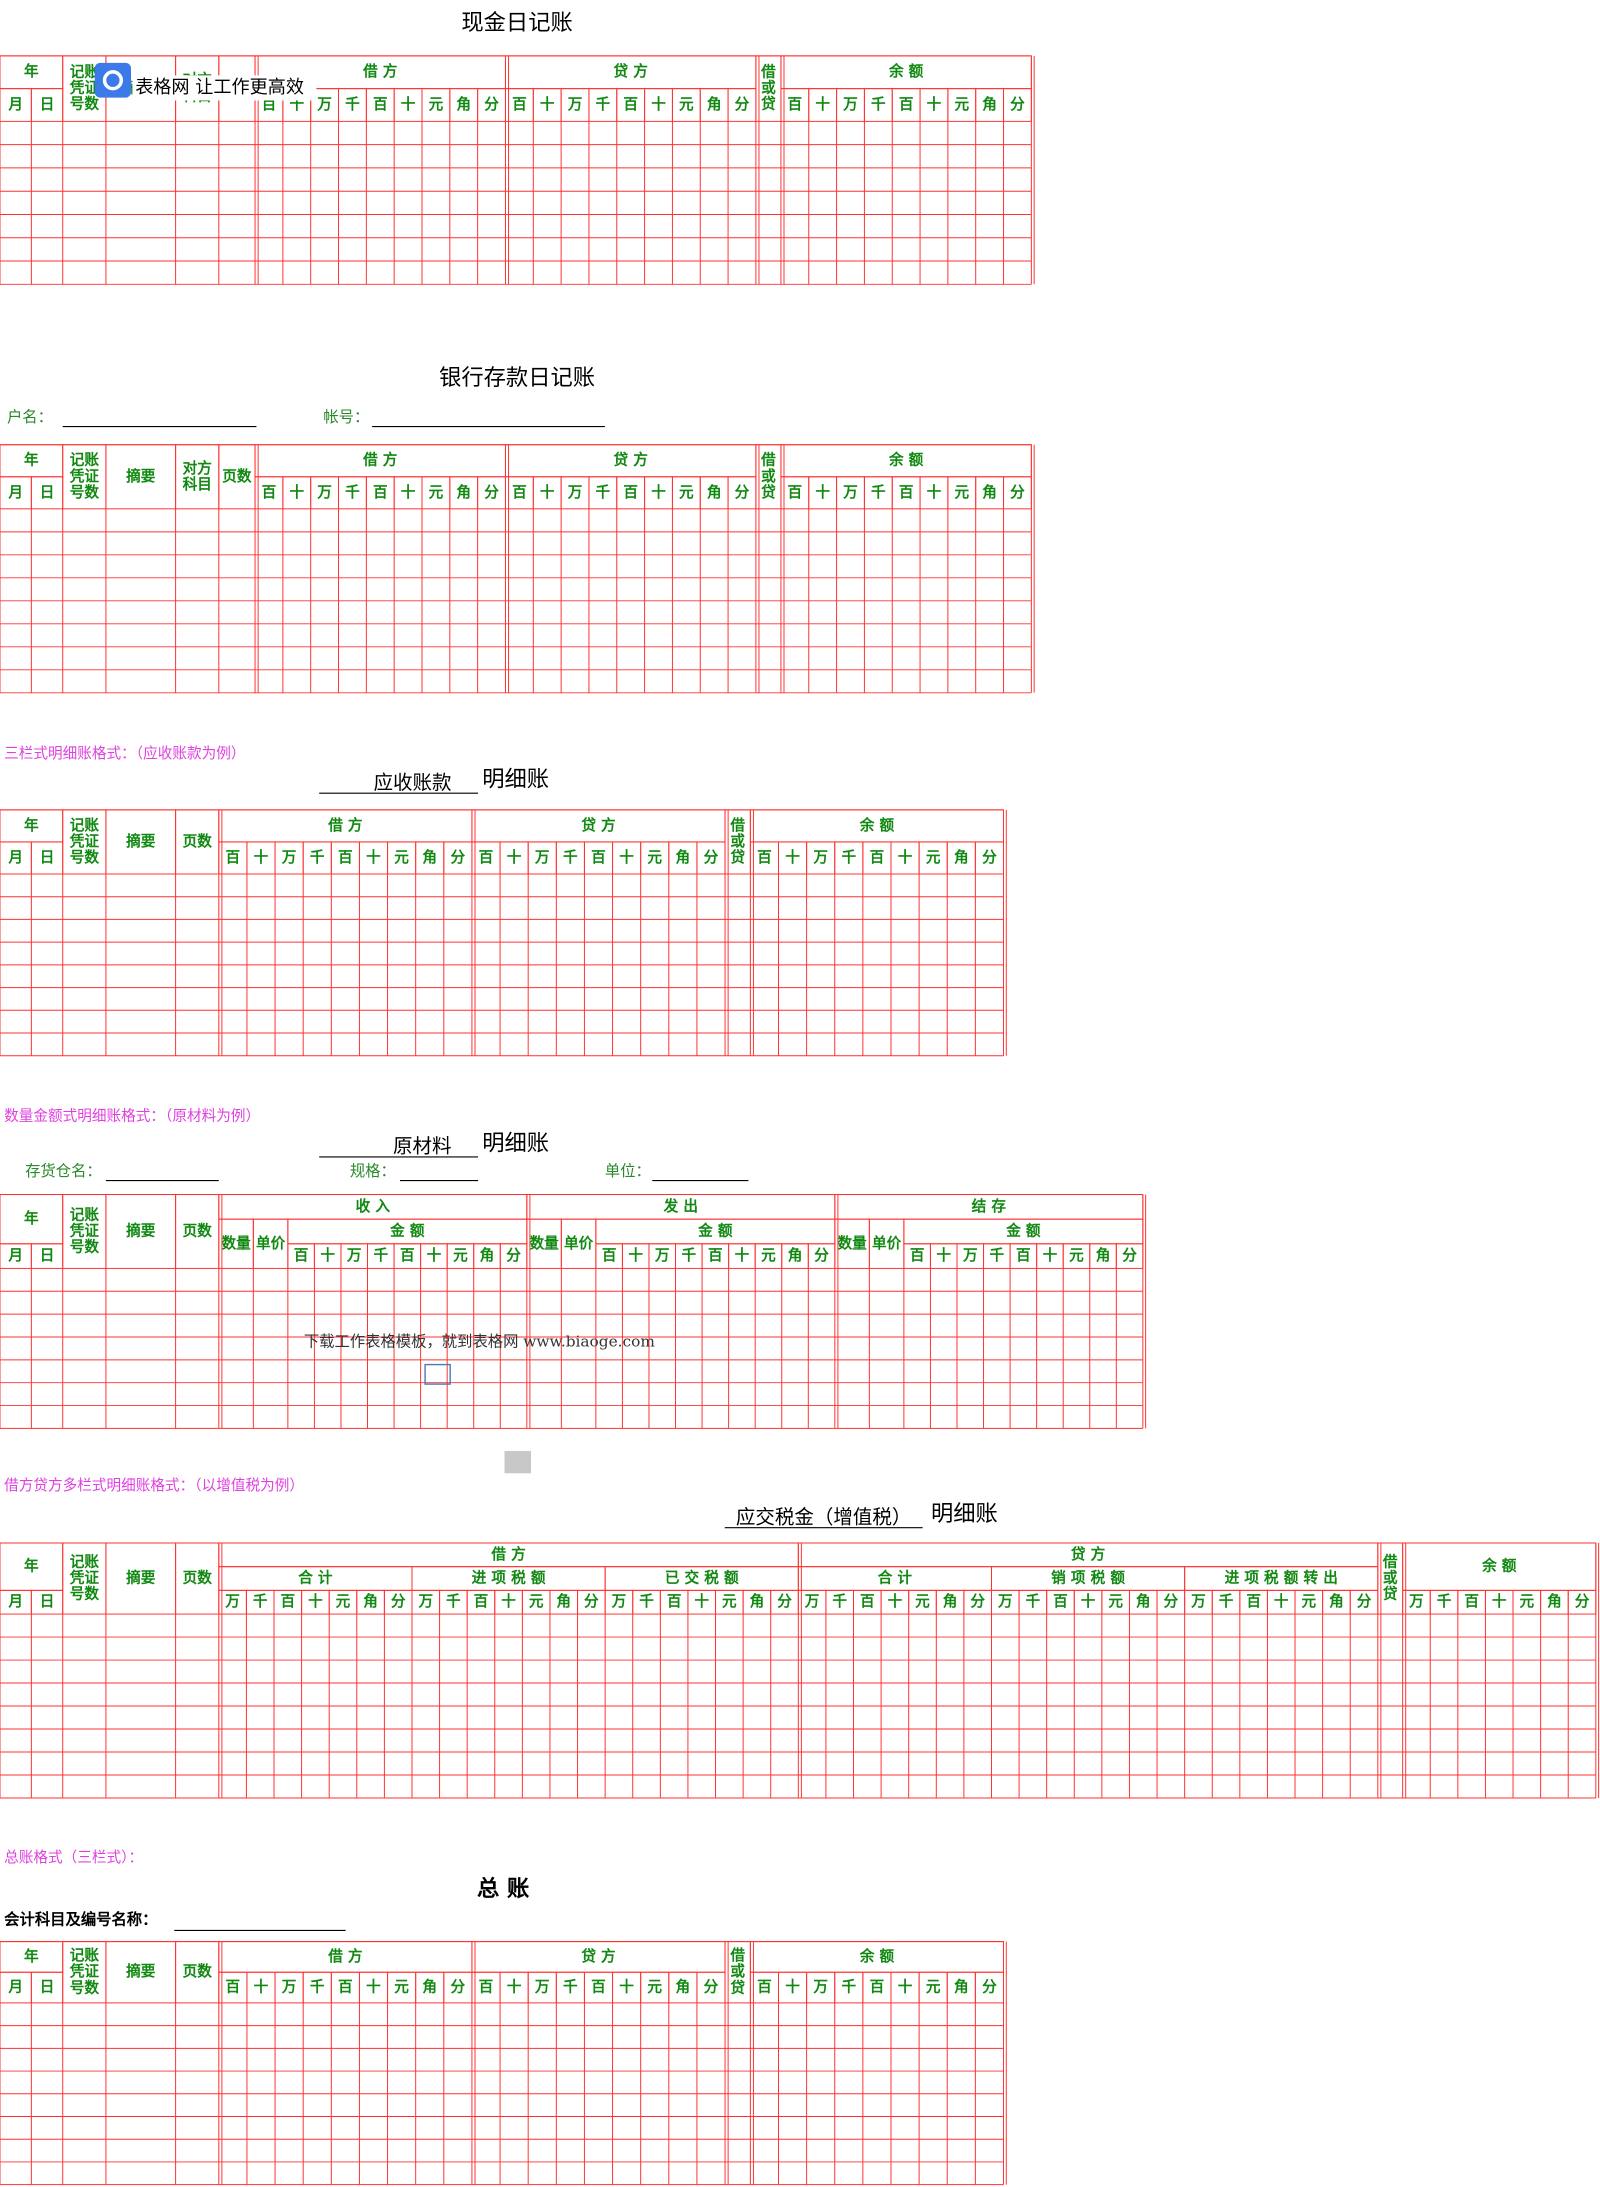  I want to click on field-label: 会计科目及编号名称：, so click(80, 1920).